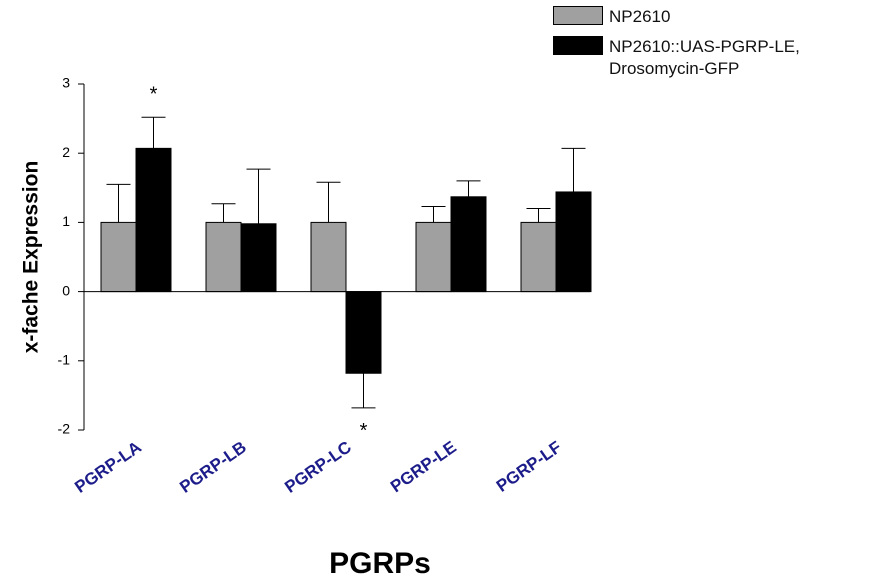 This screenshot has height=587, width=877. I want to click on legend-label: NP2610::UAS-PGRP-LE, Drosomycin-GFP, so click(704, 57).